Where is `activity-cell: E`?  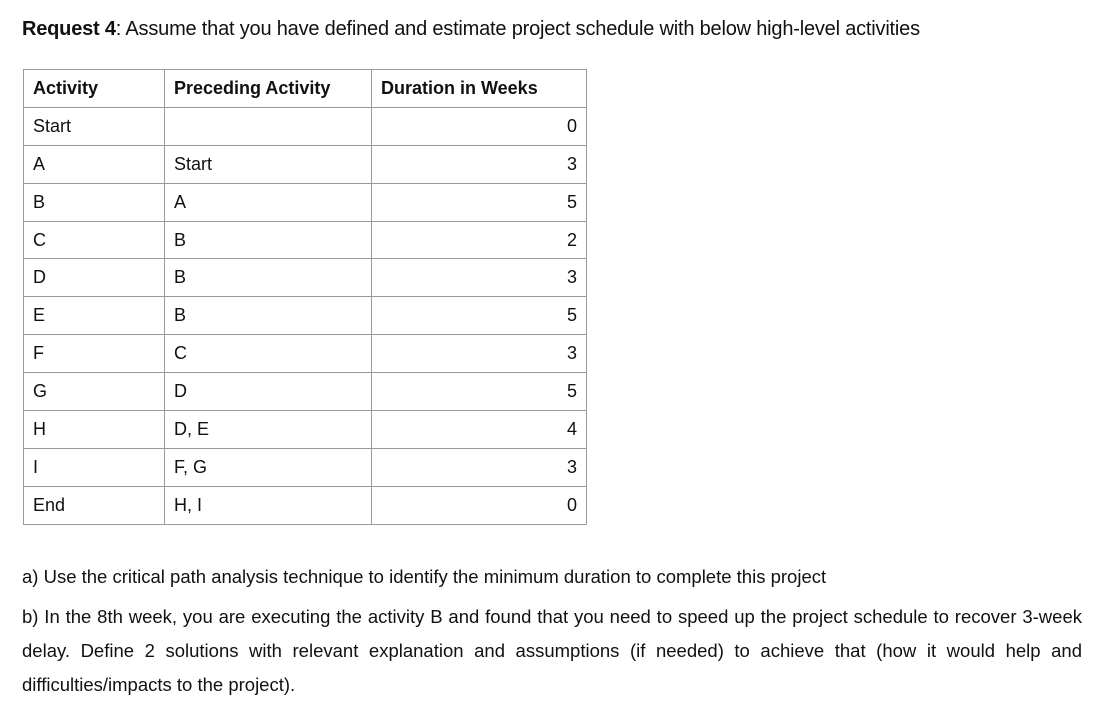
activity-cell: E is located at coordinates (94, 316).